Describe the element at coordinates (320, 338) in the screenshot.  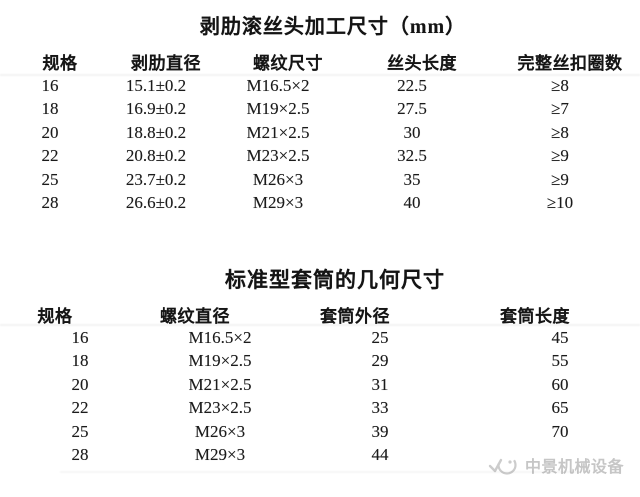
I see `table-row: 16 M16.5×2 25 45` at that location.